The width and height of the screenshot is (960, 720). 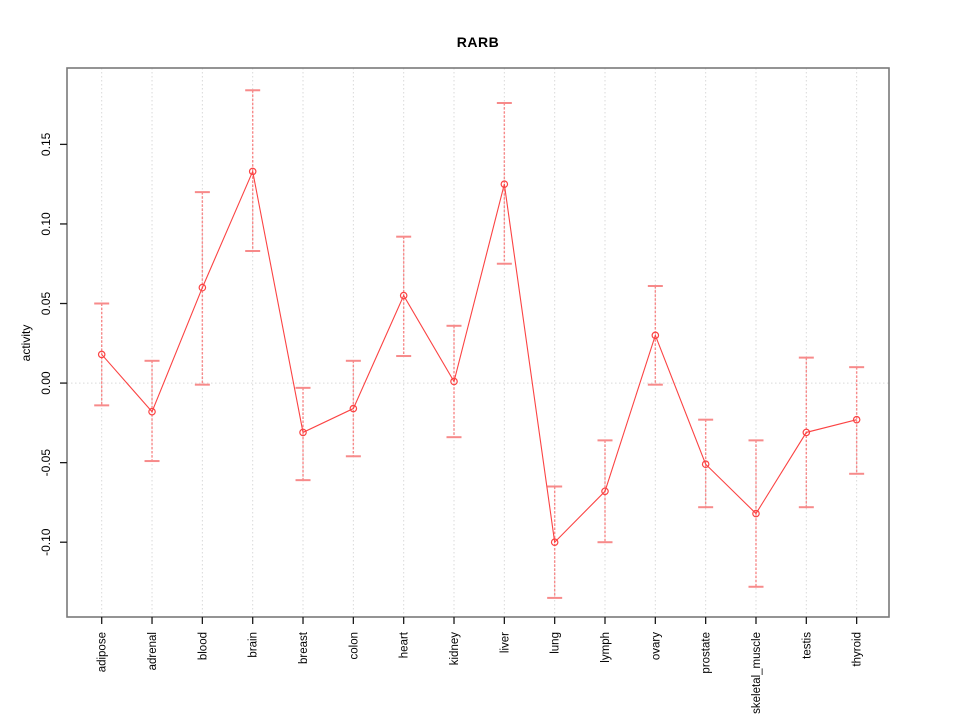 What do you see at coordinates (858, 649) in the screenshot?
I see `x-tick-label: thyroid` at bounding box center [858, 649].